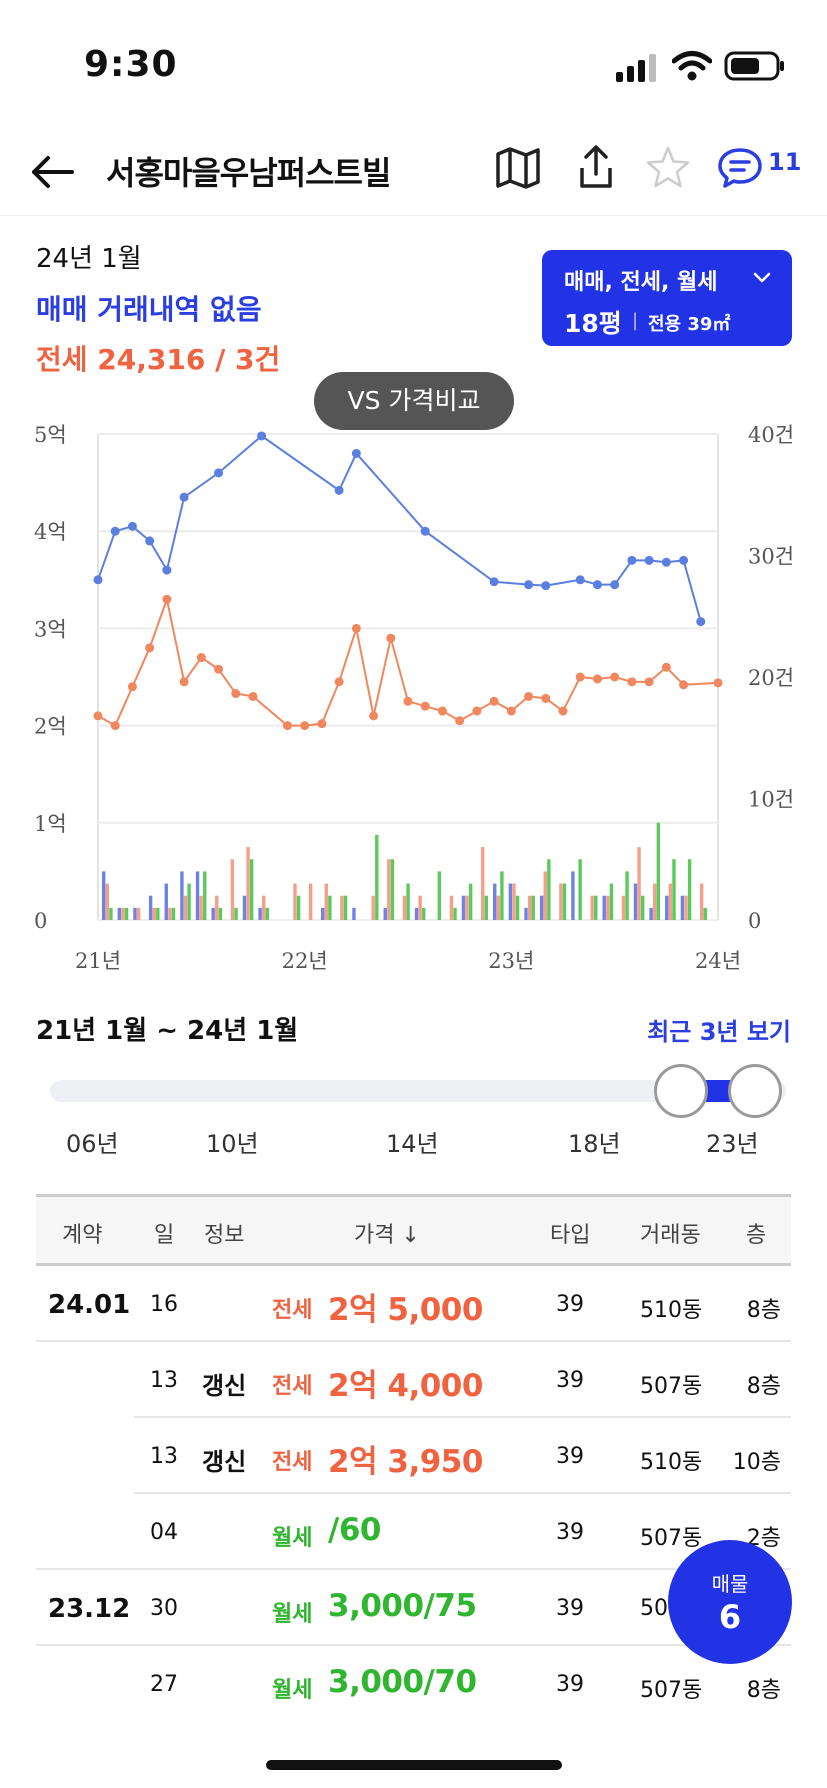 This screenshot has width=827, height=1788. What do you see at coordinates (50, 532) in the screenshot?
I see `y-left-tick-label: 4억` at bounding box center [50, 532].